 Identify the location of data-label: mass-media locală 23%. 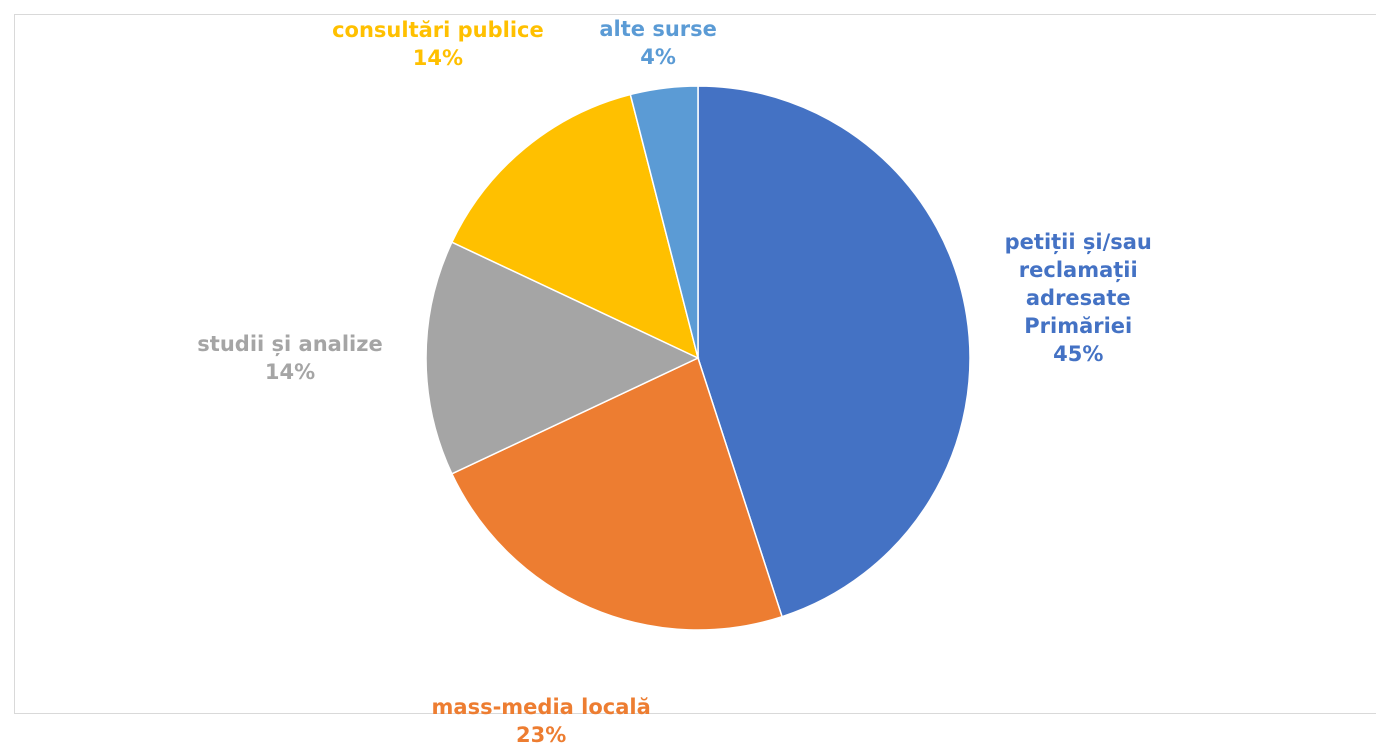
(541, 721).